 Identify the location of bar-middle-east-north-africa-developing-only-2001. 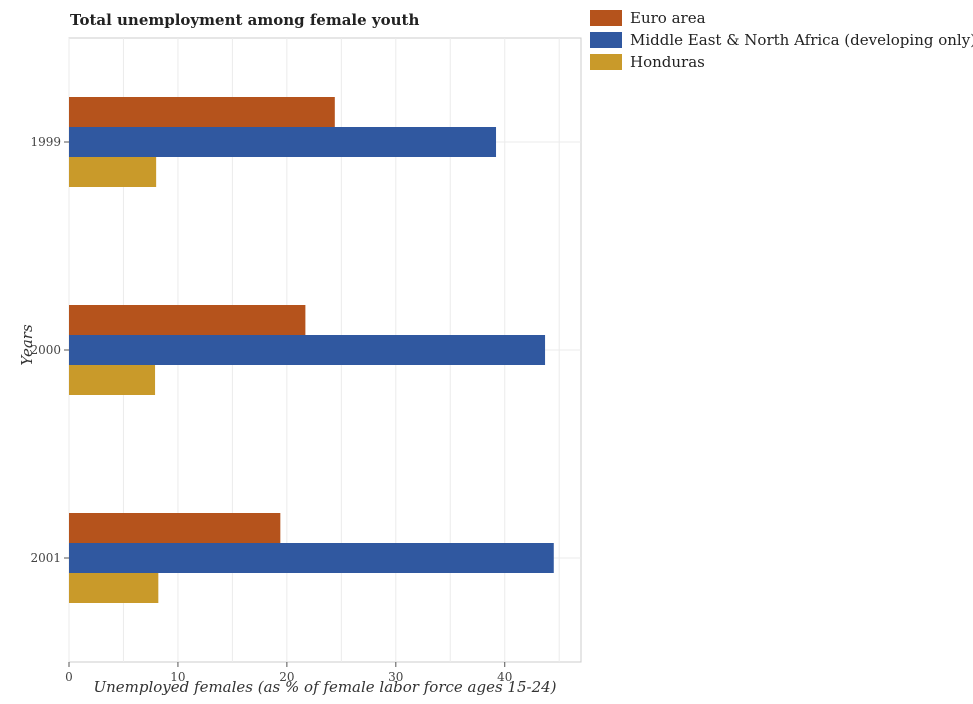
(311, 558).